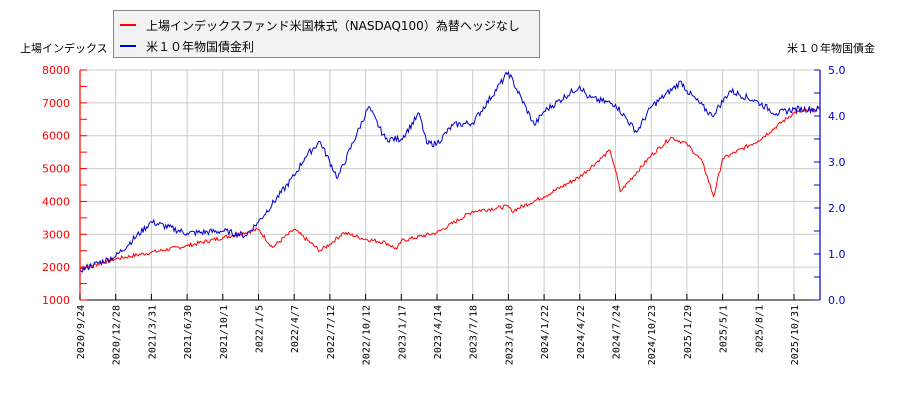  What do you see at coordinates (545, 332) in the screenshot?
I see `svg-text: 2024/1/22` at bounding box center [545, 332].